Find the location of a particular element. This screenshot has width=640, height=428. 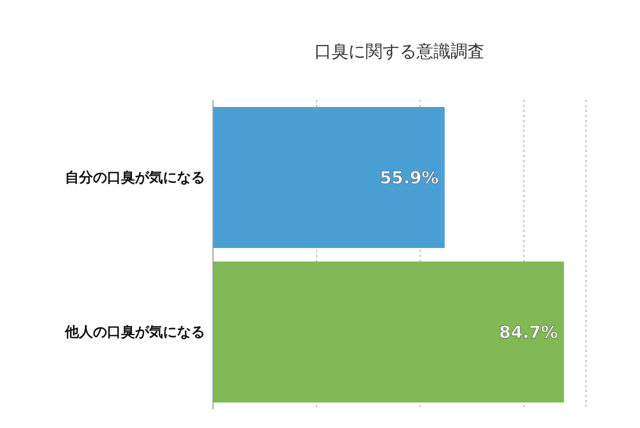

data-label: 55.9% is located at coordinates (409, 178).